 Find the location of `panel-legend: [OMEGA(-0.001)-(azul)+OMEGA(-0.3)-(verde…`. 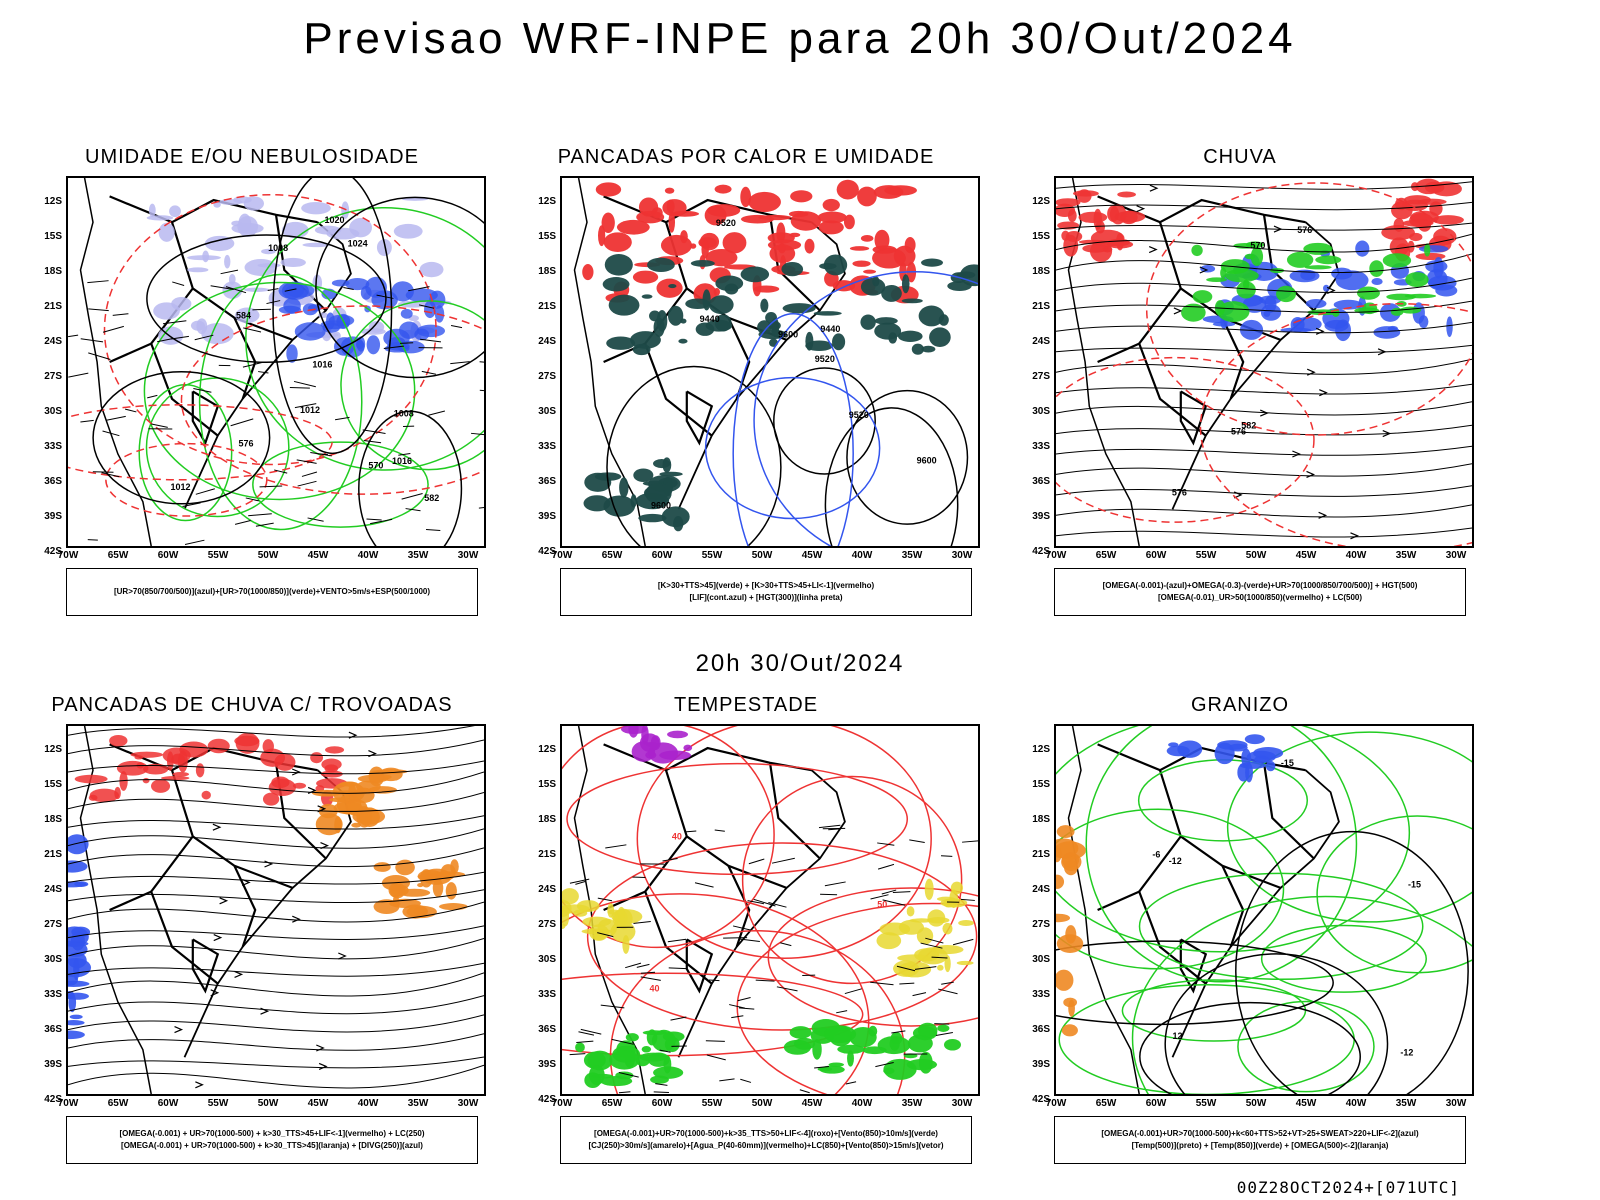

panel-legend: [OMEGA(-0.001)-(azul)+OMEGA(-0.3)-(verde… is located at coordinates (1260, 592).